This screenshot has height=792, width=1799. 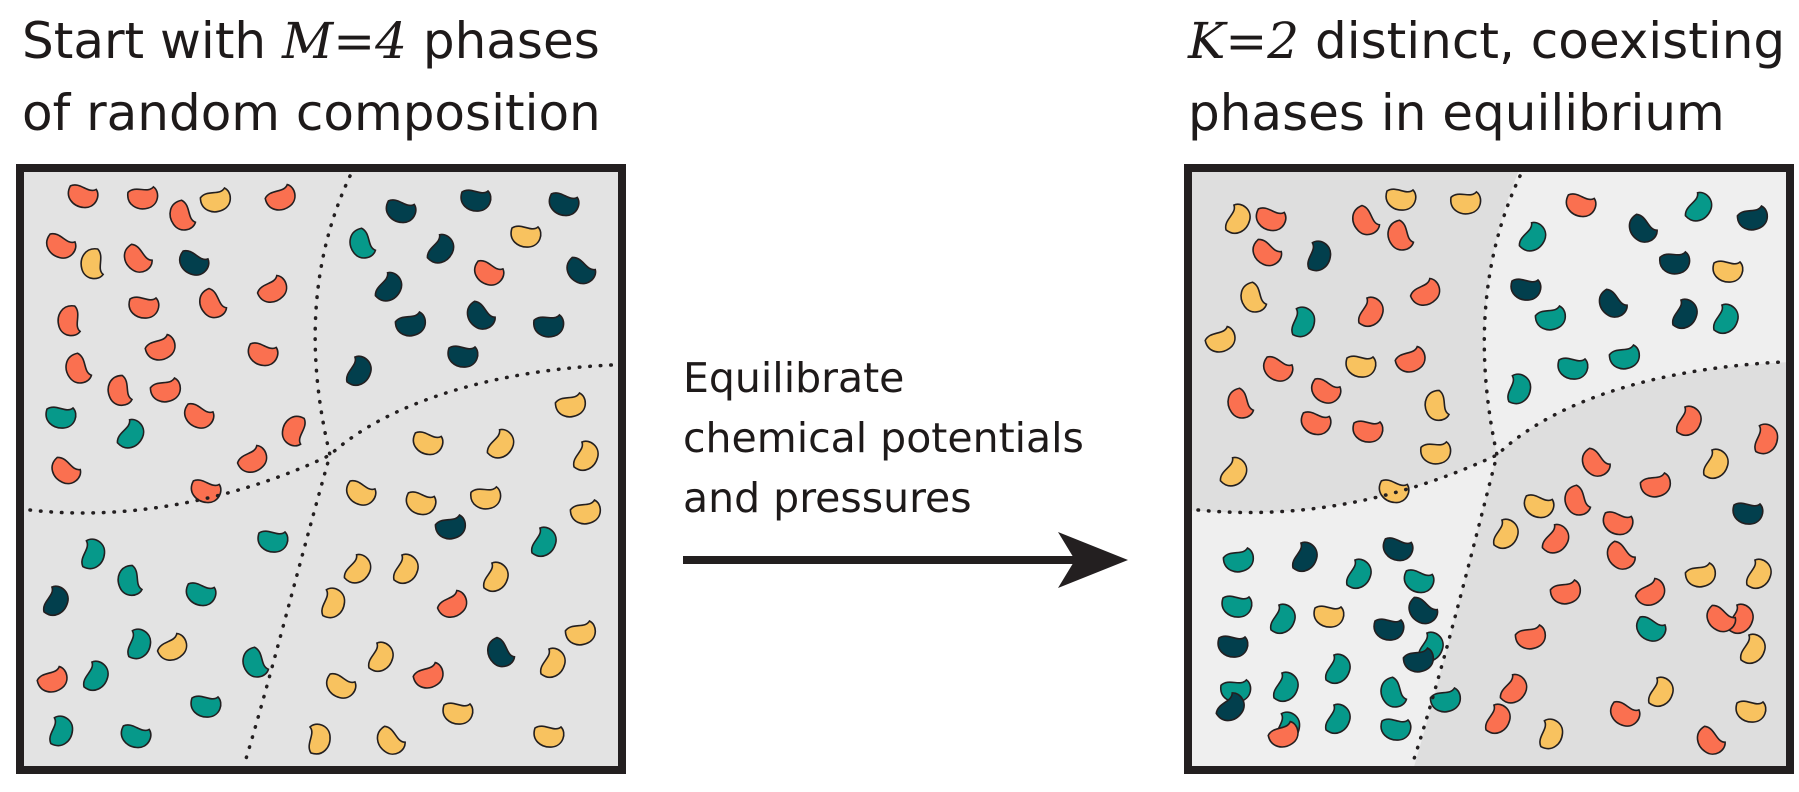 What do you see at coordinates (794, 378) in the screenshot?
I see `arrow-label-line-1: Equilibrate` at bounding box center [794, 378].